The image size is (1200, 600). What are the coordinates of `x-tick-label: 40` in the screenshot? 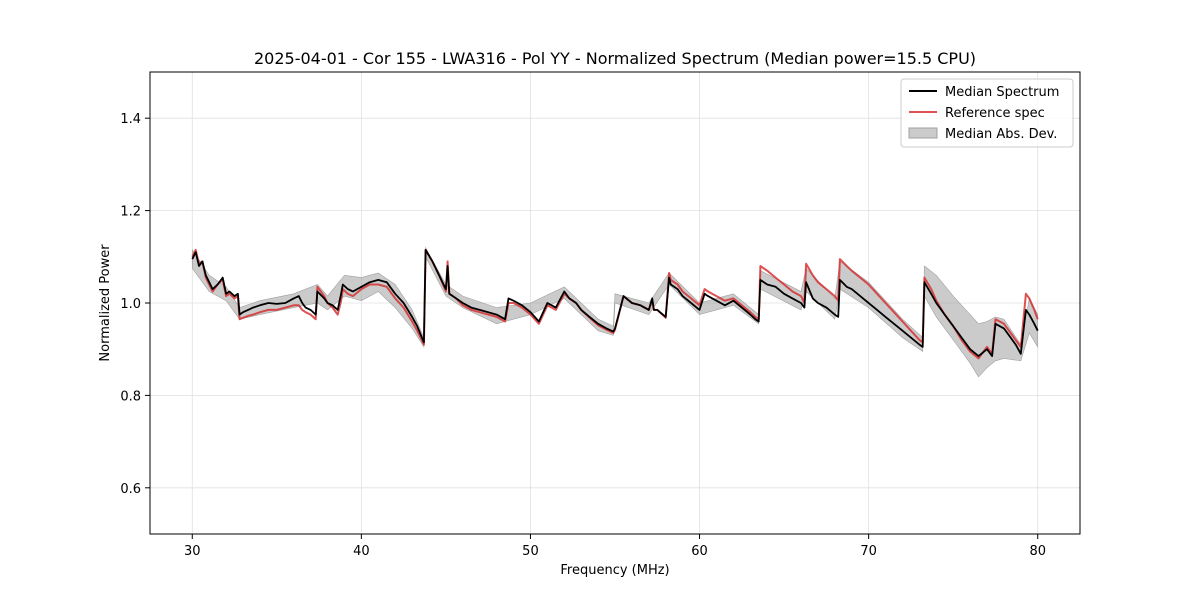 It's located at (361, 551).